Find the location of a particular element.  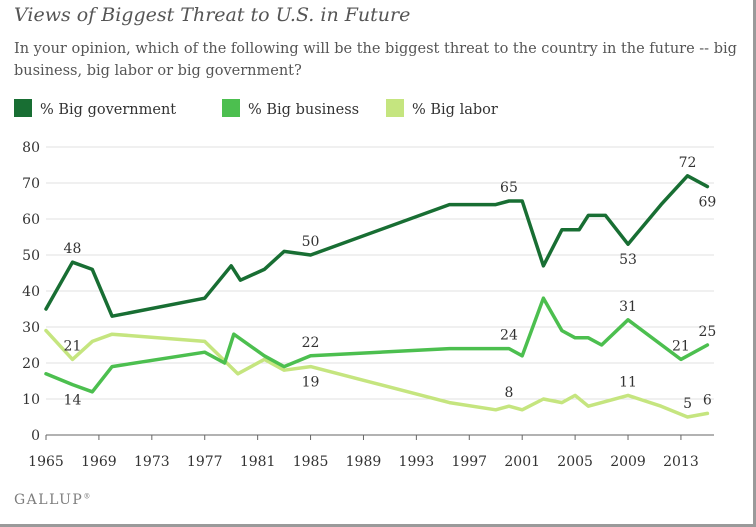

data-label-big-business-14: 14 is located at coordinates (73, 401).